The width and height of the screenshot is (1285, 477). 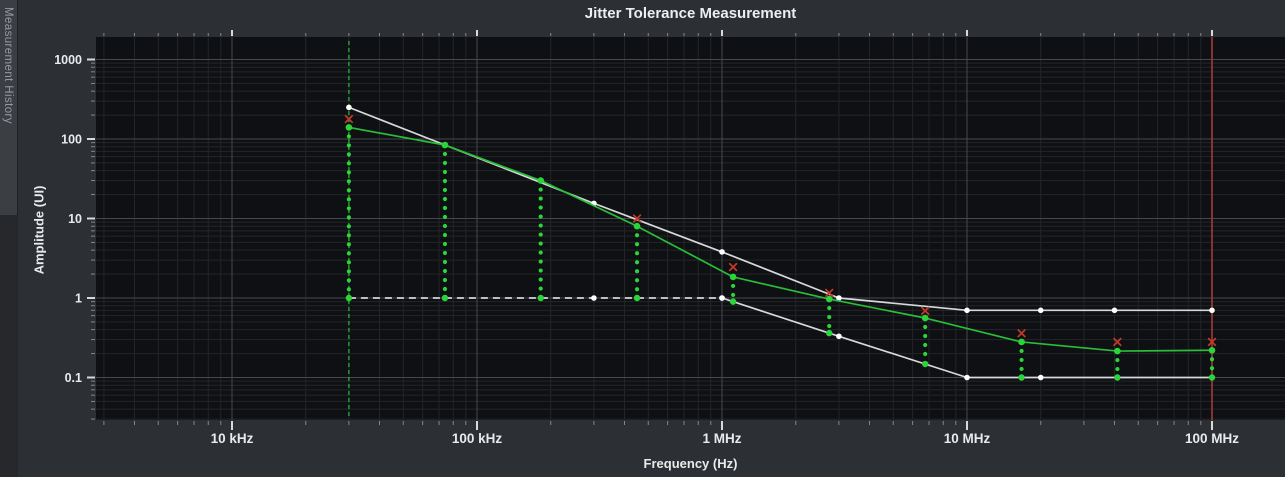 I want to click on sidebar: Measurement History, so click(x=9, y=238).